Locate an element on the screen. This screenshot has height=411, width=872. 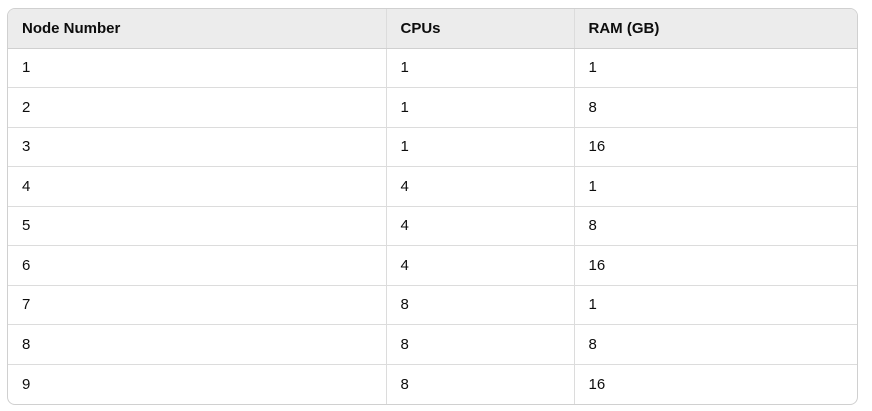
table-row: 8 8 8 is located at coordinates (432, 344).